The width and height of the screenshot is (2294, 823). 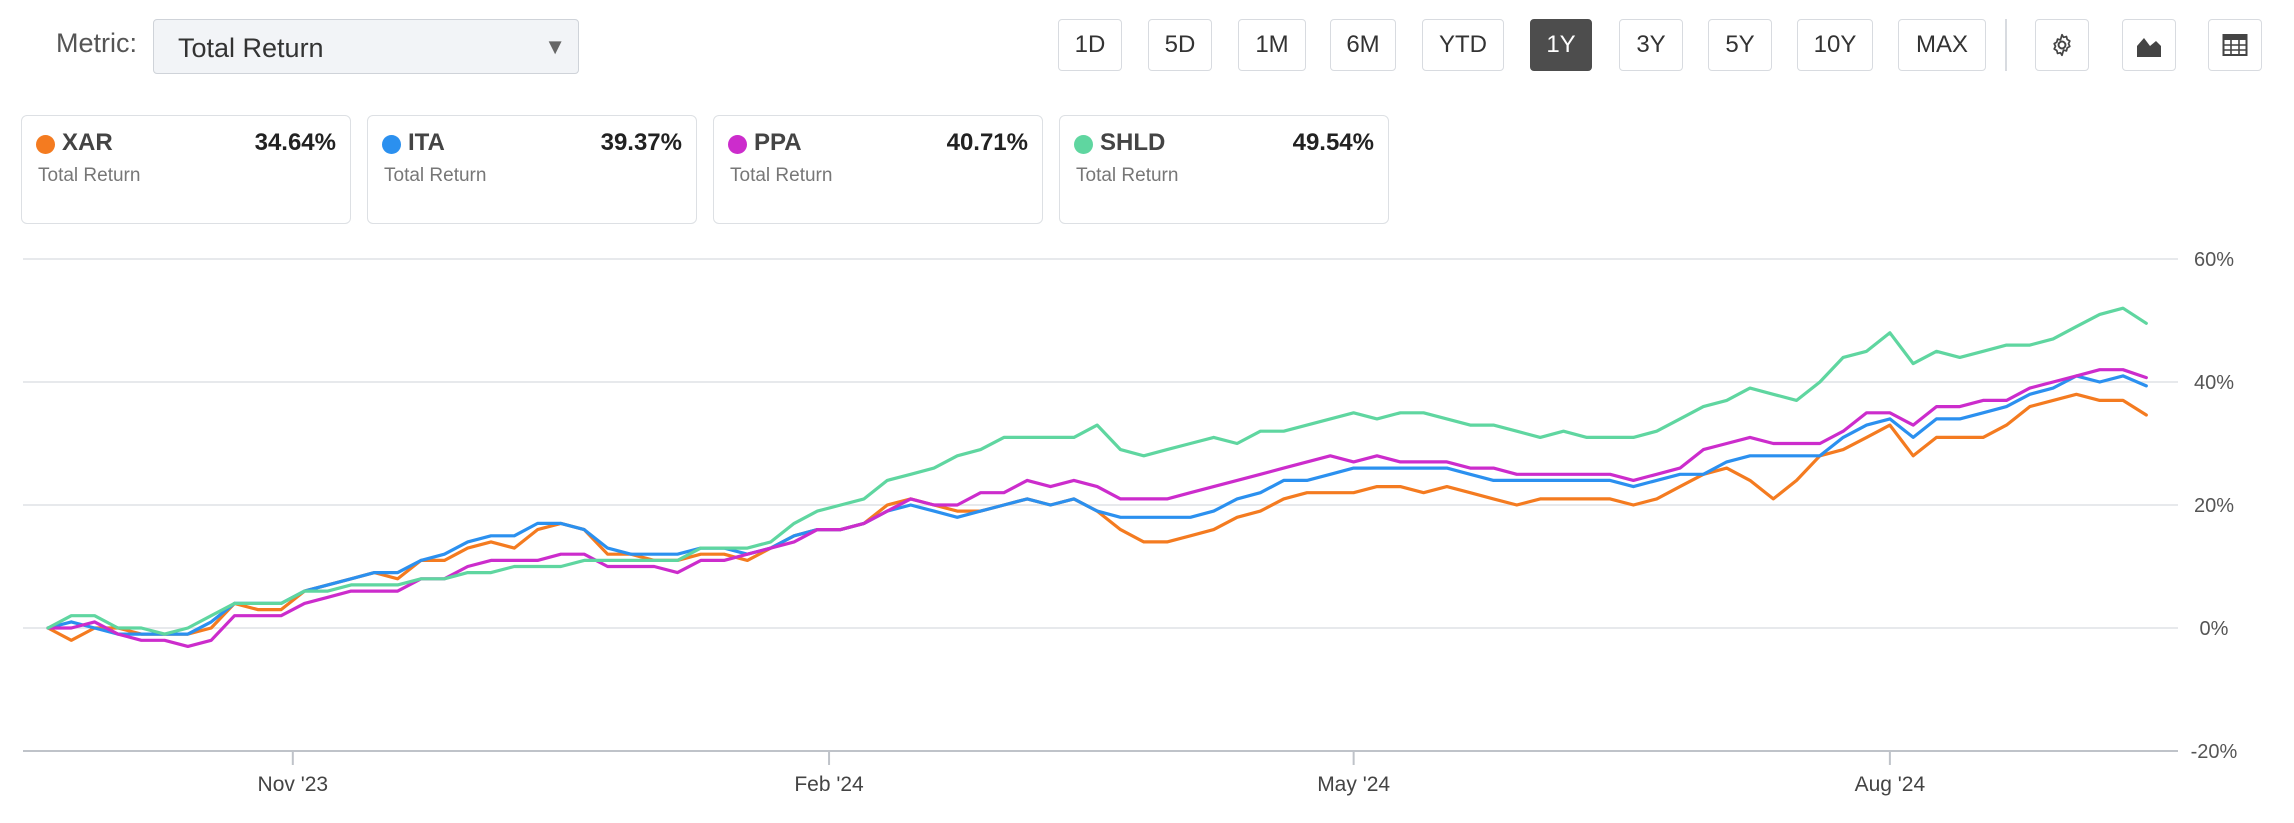 I want to click on table-view-button, so click(x=2235, y=45).